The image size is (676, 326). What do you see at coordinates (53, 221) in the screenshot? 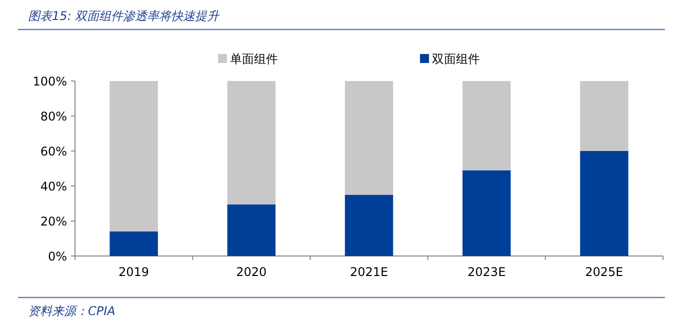
I see `y-tick-label: 20%` at bounding box center [53, 221].